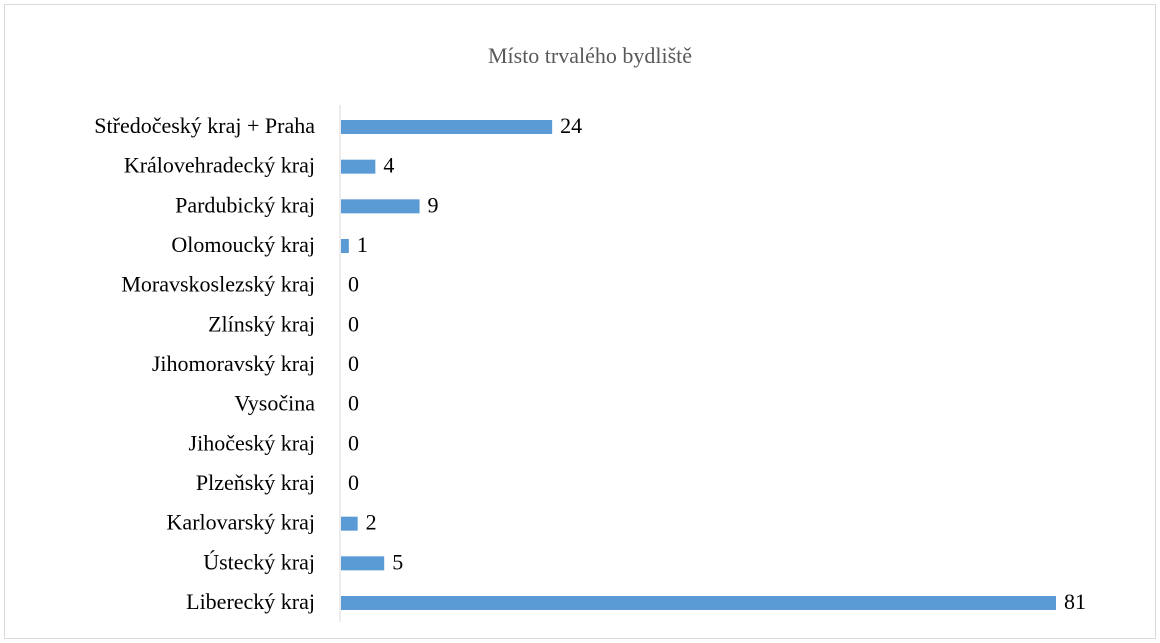 The image size is (1160, 643). What do you see at coordinates (204, 125) in the screenshot?
I see `y-tick-label: Středočeský kraj + Praha` at bounding box center [204, 125].